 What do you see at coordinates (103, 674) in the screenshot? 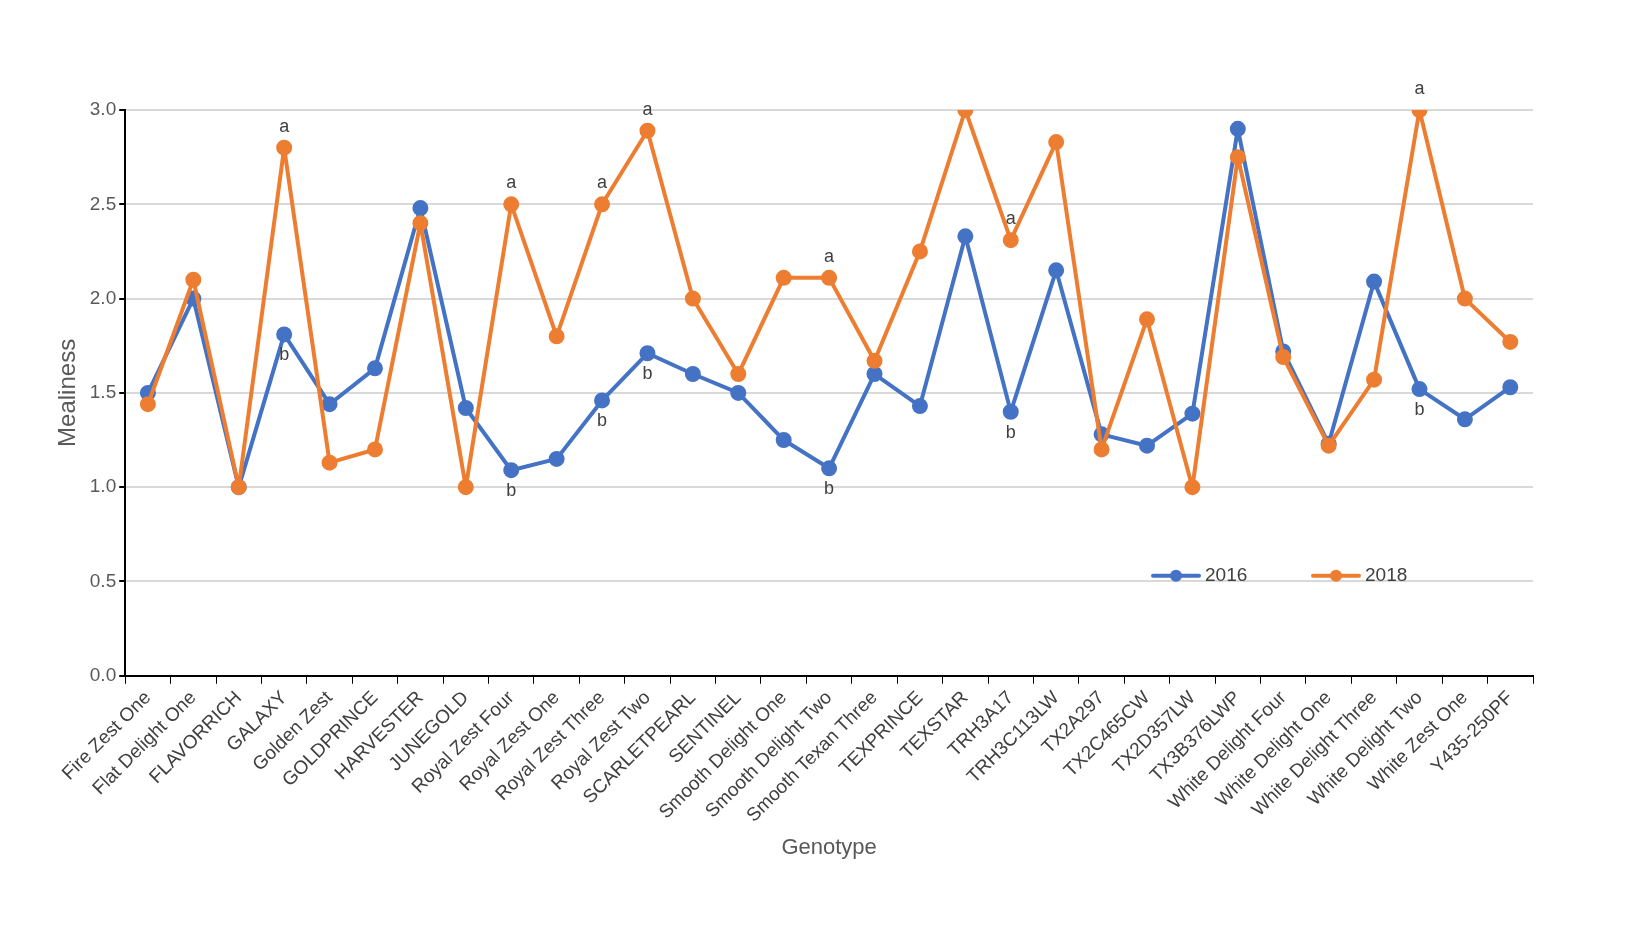
I see `y-tick-label: 0.0` at bounding box center [103, 674].